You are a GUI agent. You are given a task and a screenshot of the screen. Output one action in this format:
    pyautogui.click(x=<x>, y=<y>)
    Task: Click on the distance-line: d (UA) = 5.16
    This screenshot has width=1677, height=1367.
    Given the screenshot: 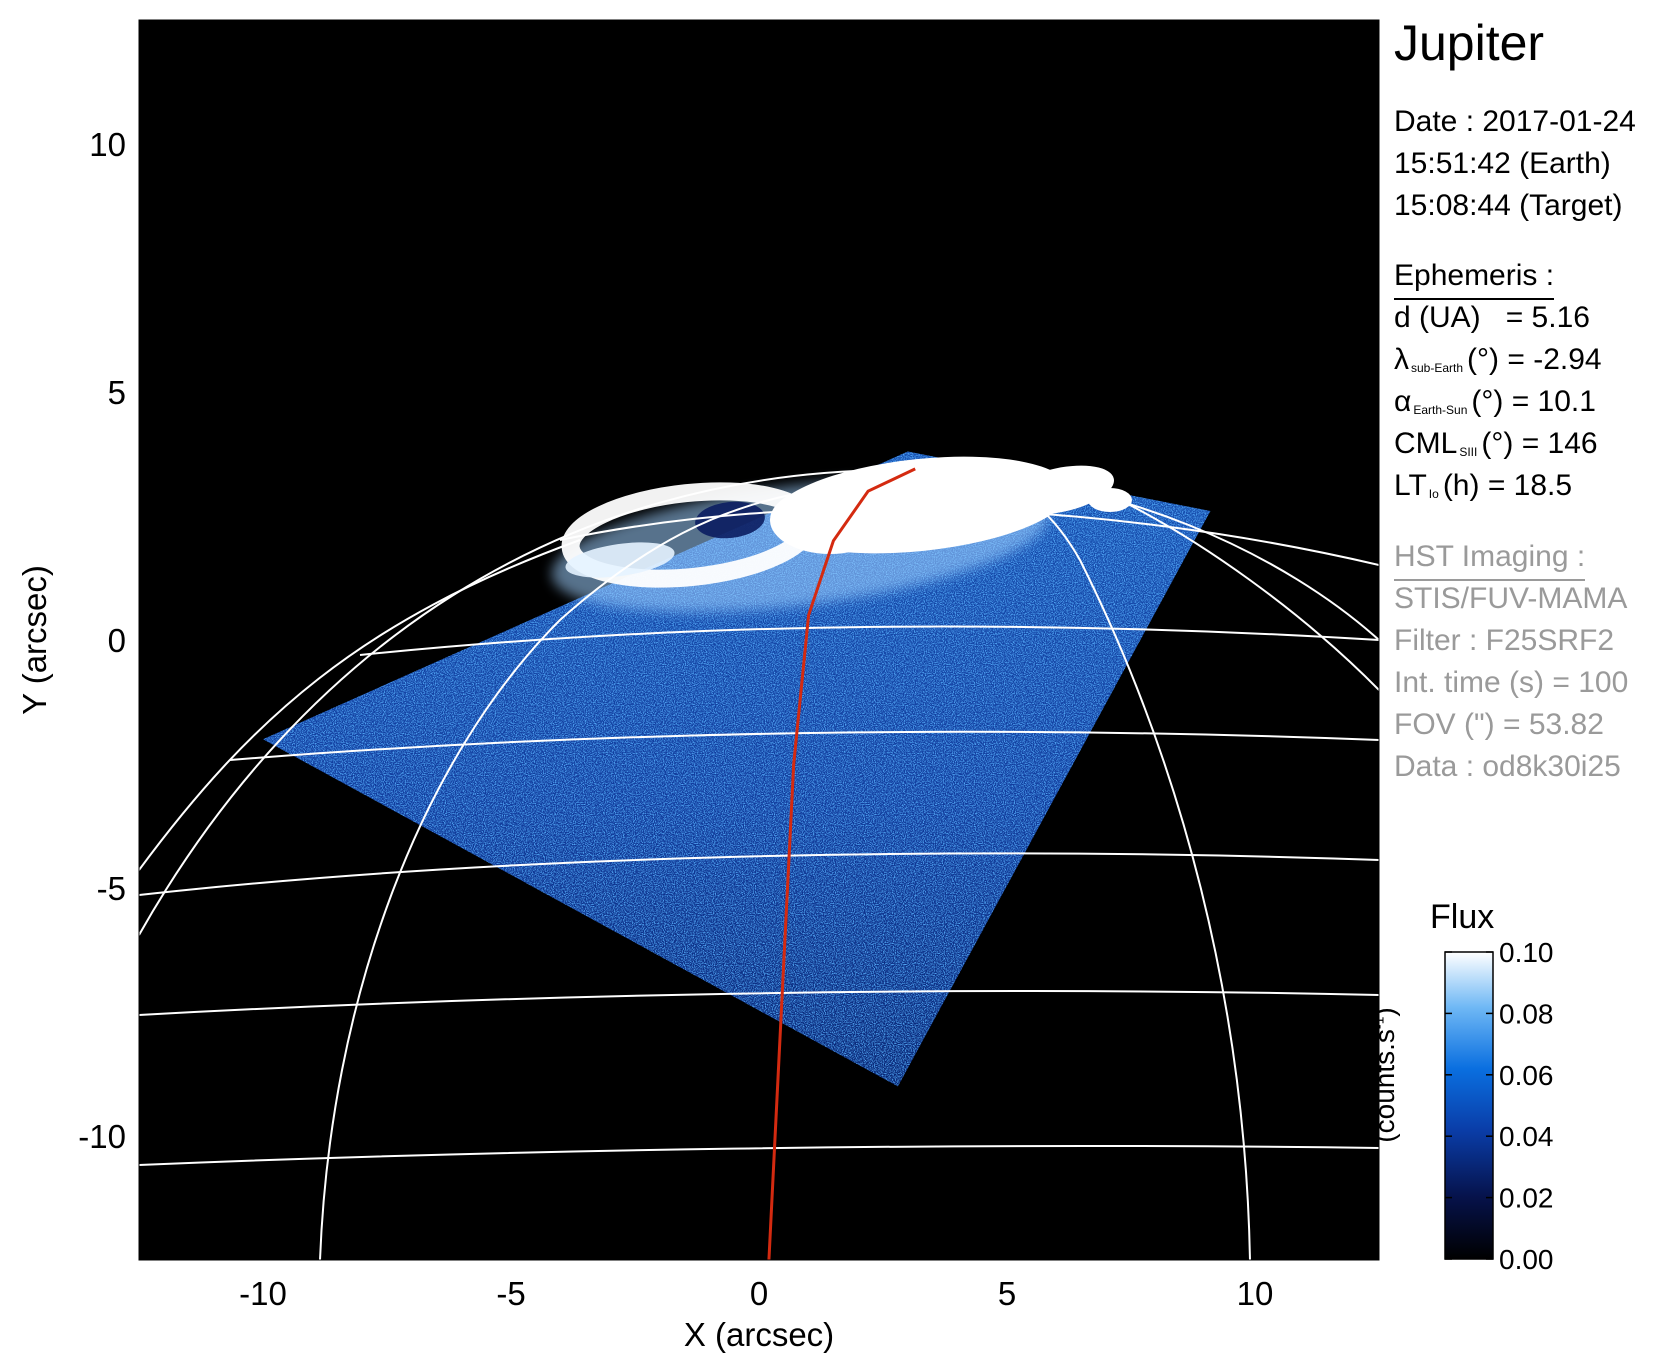 What is the action you would take?
    pyautogui.click(x=1498, y=318)
    